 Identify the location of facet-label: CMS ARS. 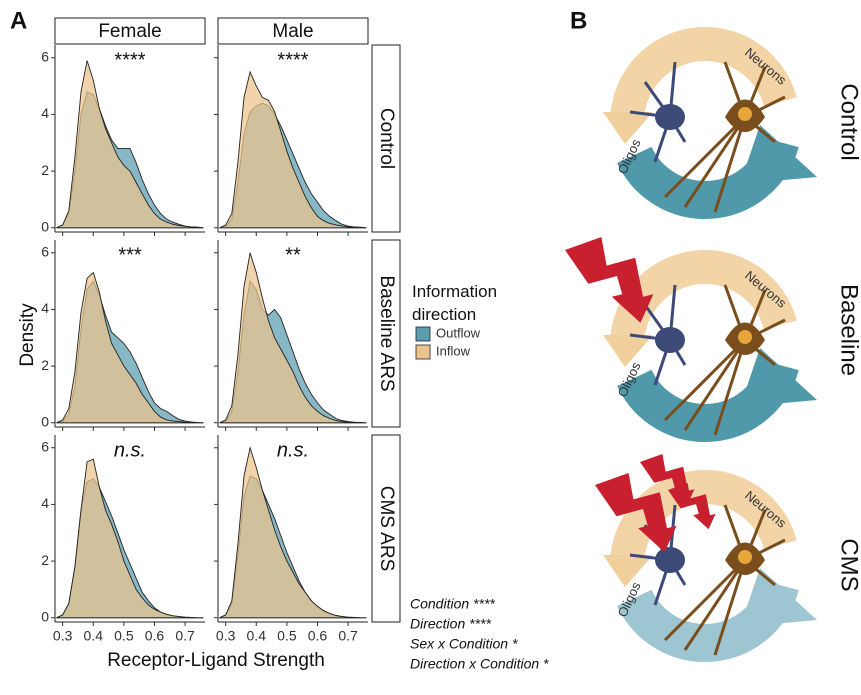
(386, 529).